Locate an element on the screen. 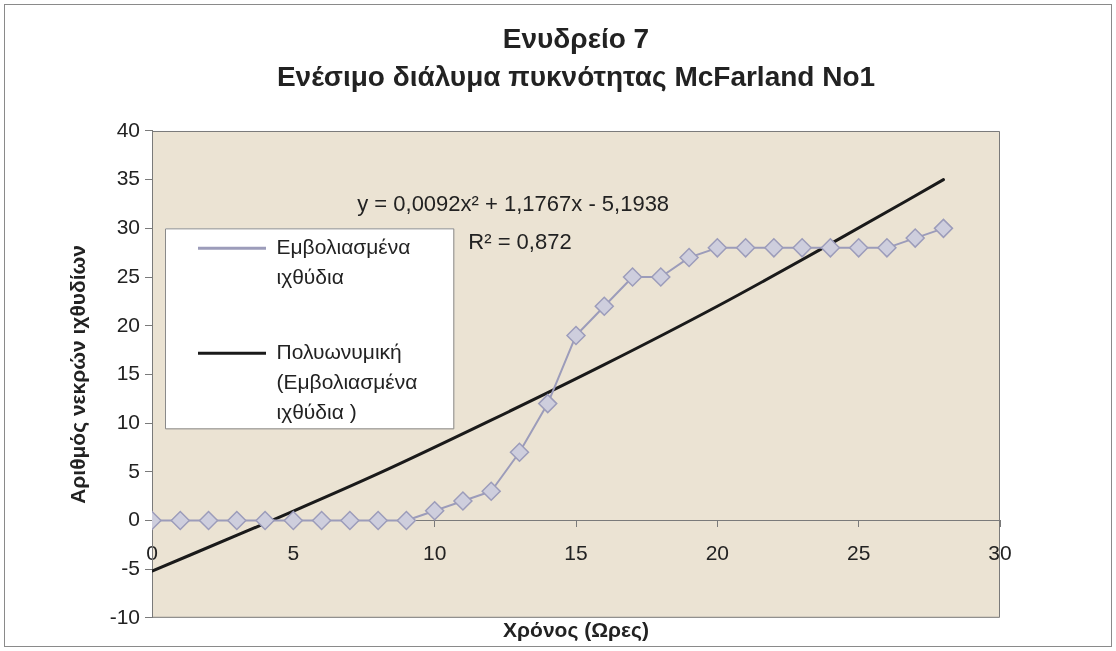 The width and height of the screenshot is (1116, 651). legend-label: Εμβολιασμένα ιχθύδια is located at coordinates (343, 262).